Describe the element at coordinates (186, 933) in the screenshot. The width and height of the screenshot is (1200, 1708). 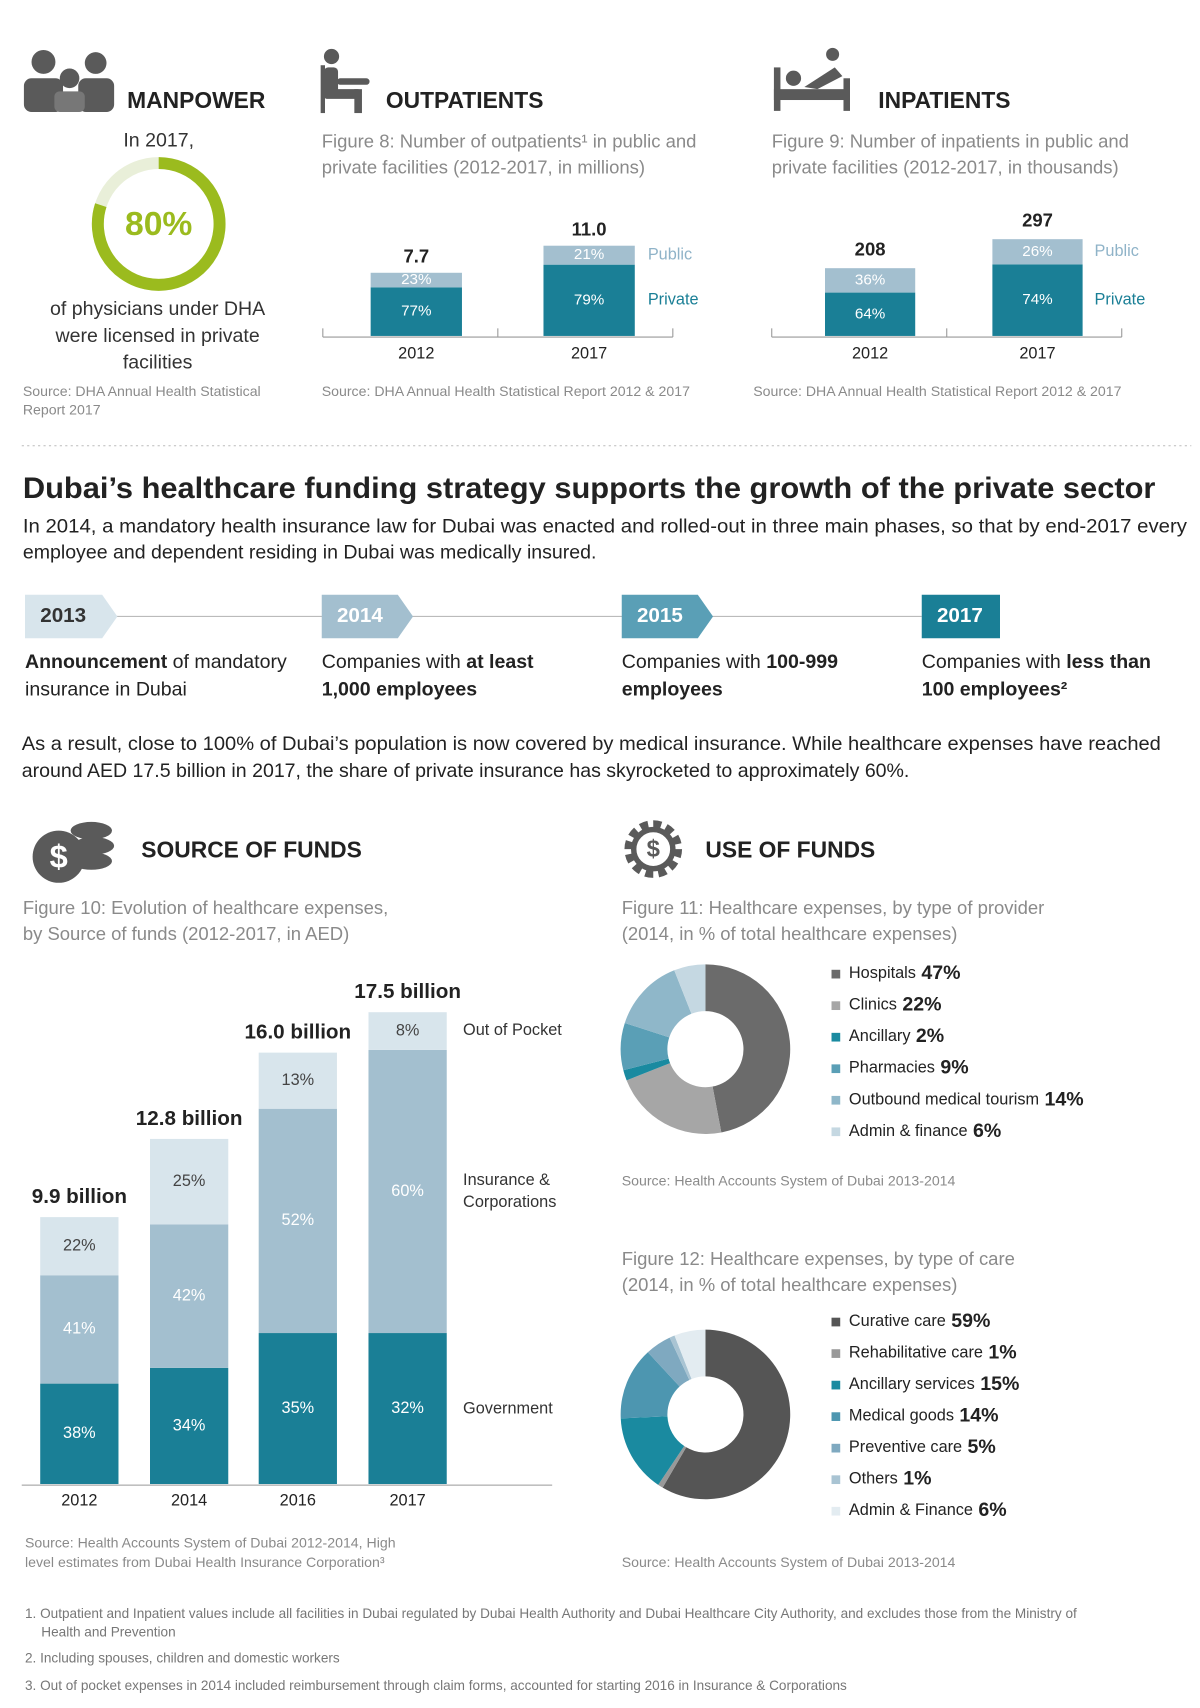
I see `figure-title: by Source of funds (2012-2017, in AED)` at that location.